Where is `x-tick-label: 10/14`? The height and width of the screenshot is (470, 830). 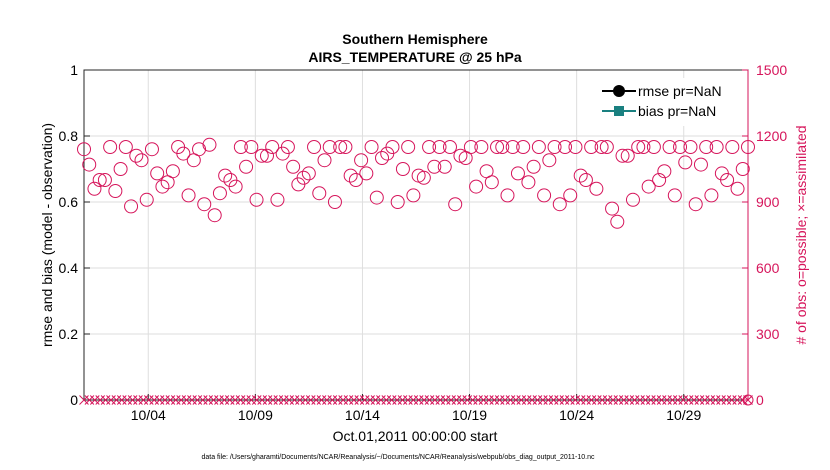
x-tick-label: 10/14 is located at coordinates (362, 415).